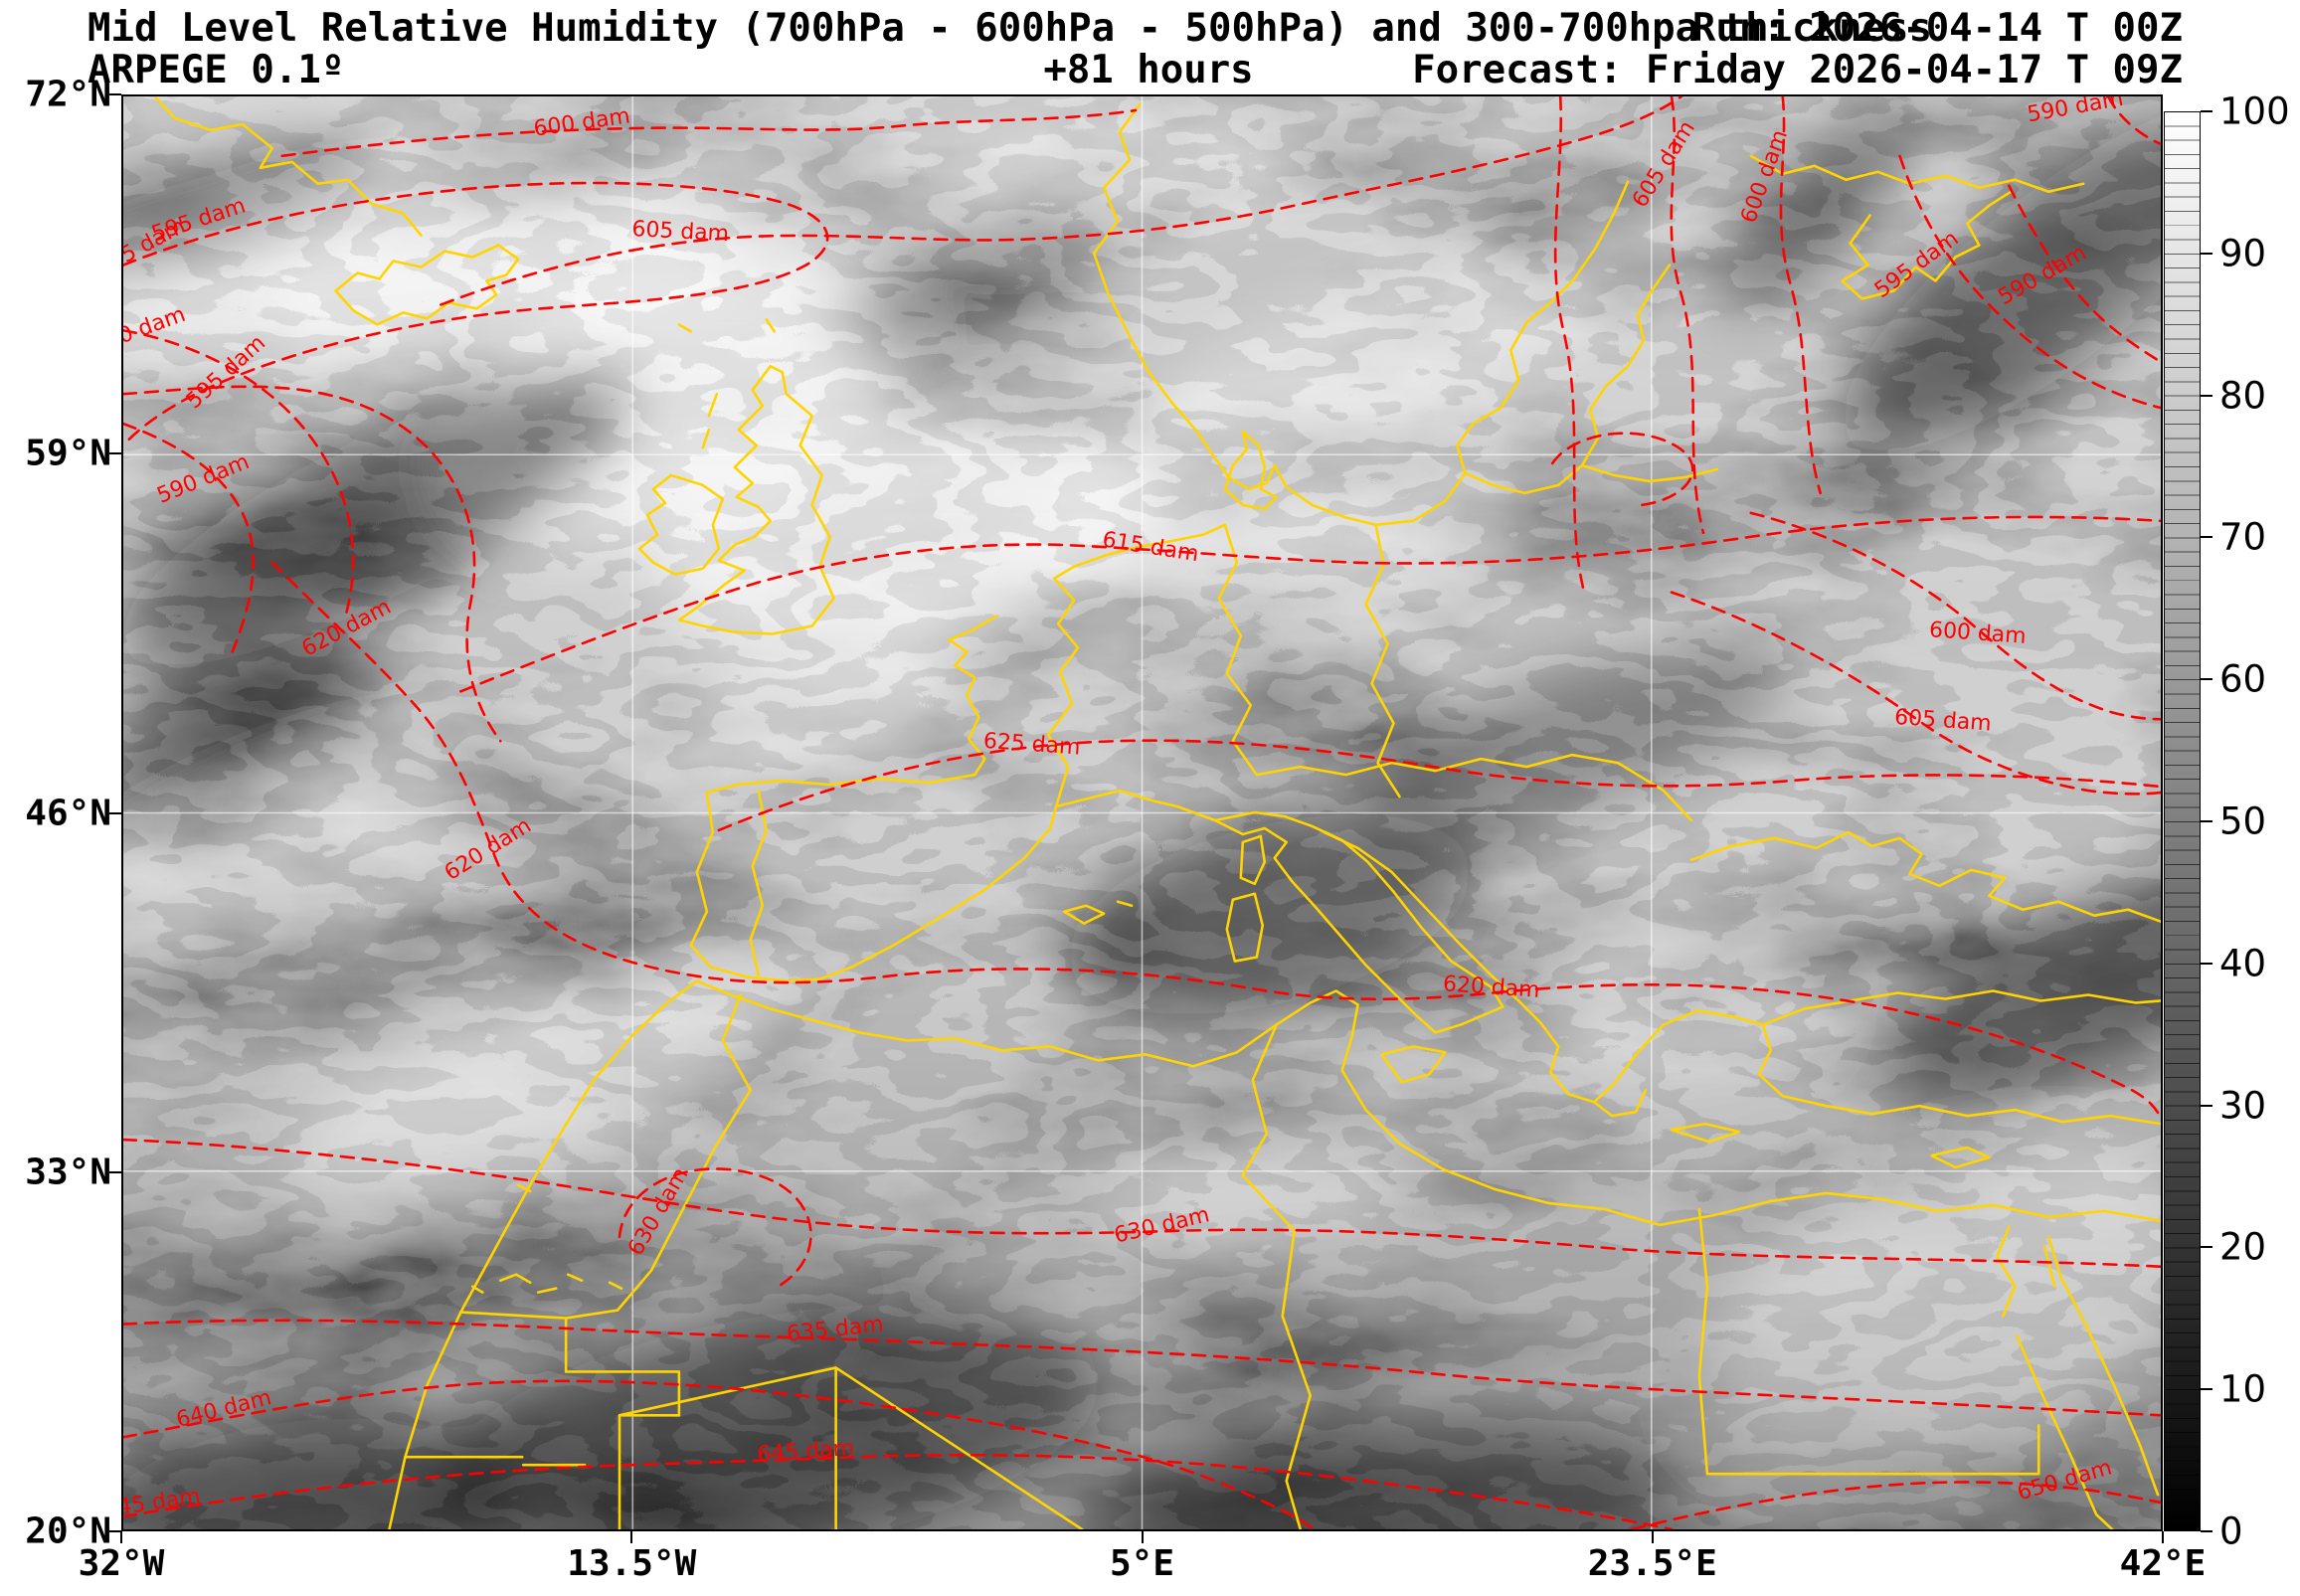 The width and height of the screenshot is (2300, 1596). I want to click on border-egypt-sudan, so click(1872, 1450).